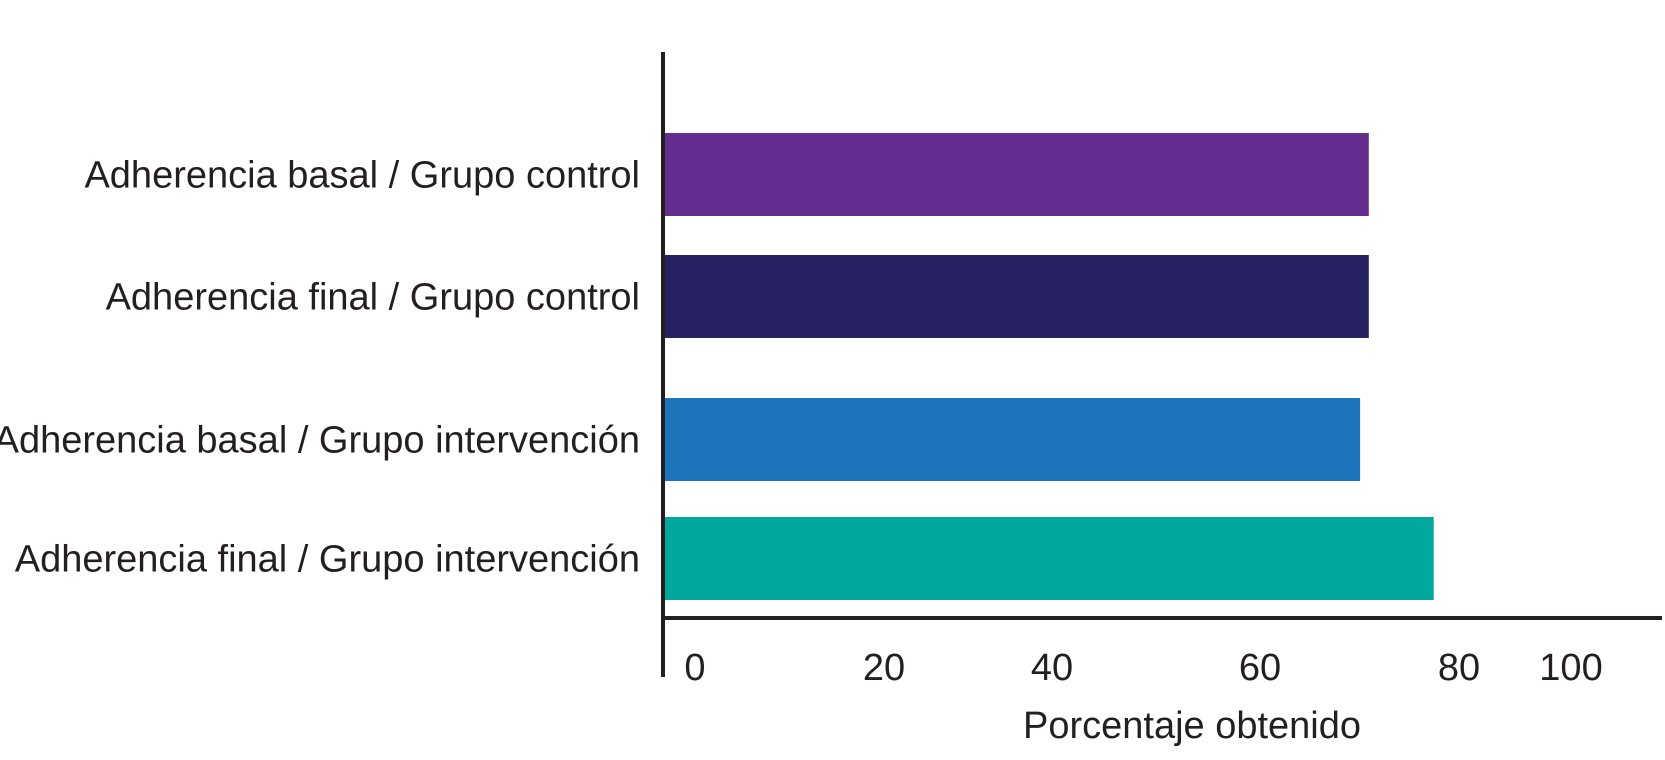 The width and height of the screenshot is (1665, 760). What do you see at coordinates (694, 668) in the screenshot?
I see `x-tick-label-0: 0` at bounding box center [694, 668].